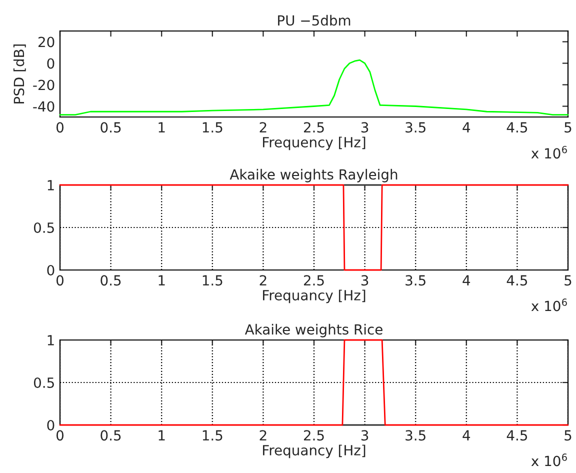  What do you see at coordinates (314, 143) in the screenshot?
I see `x-axis-title: Frequency [Hz]` at bounding box center [314, 143].